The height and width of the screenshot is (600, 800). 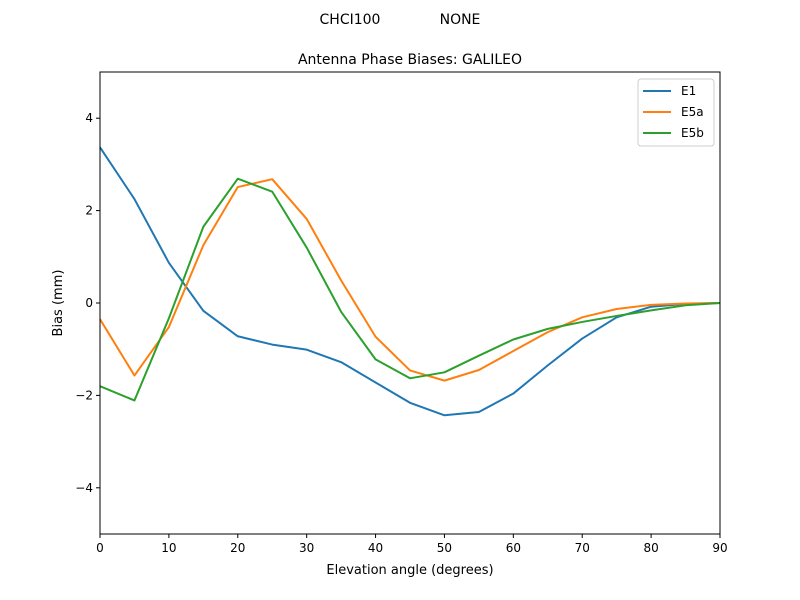 I want to click on legend-label-e5a: E5a, so click(x=692, y=112).